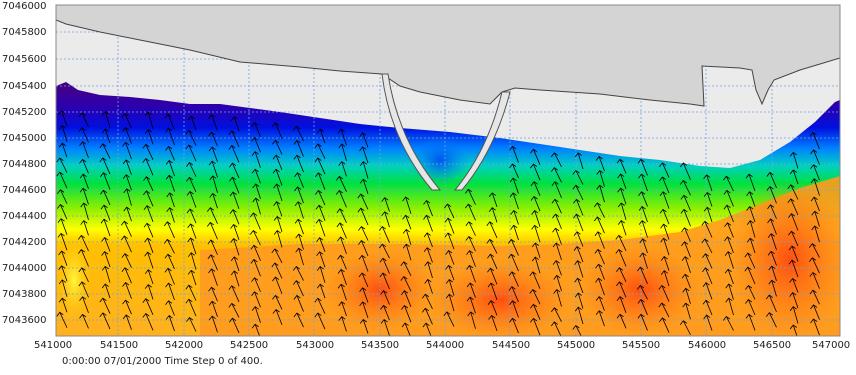 The width and height of the screenshot is (856, 375). What do you see at coordinates (24, 32) in the screenshot?
I see `y-tick-label: 7045800` at bounding box center [24, 32].